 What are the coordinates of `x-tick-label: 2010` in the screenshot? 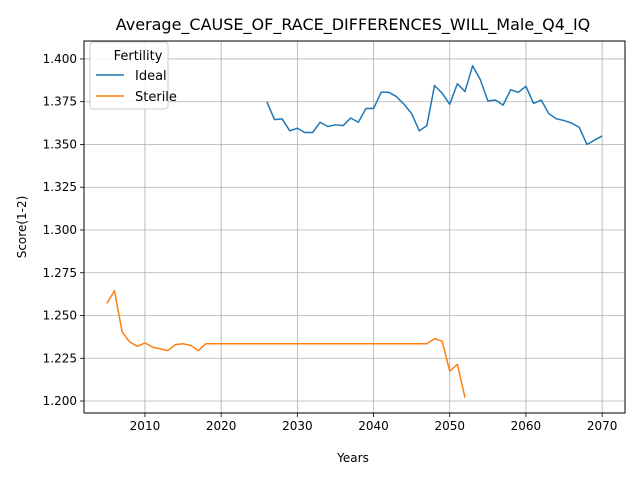 It's located at (145, 426).